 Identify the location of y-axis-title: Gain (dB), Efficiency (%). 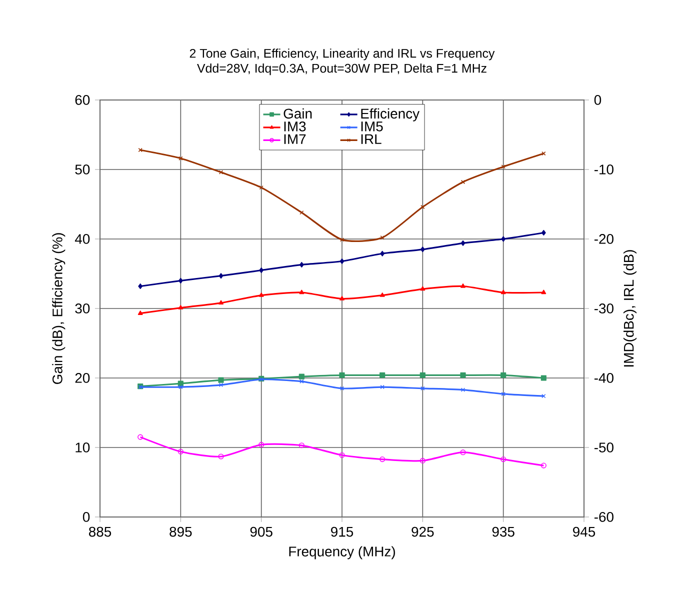
(59, 308).